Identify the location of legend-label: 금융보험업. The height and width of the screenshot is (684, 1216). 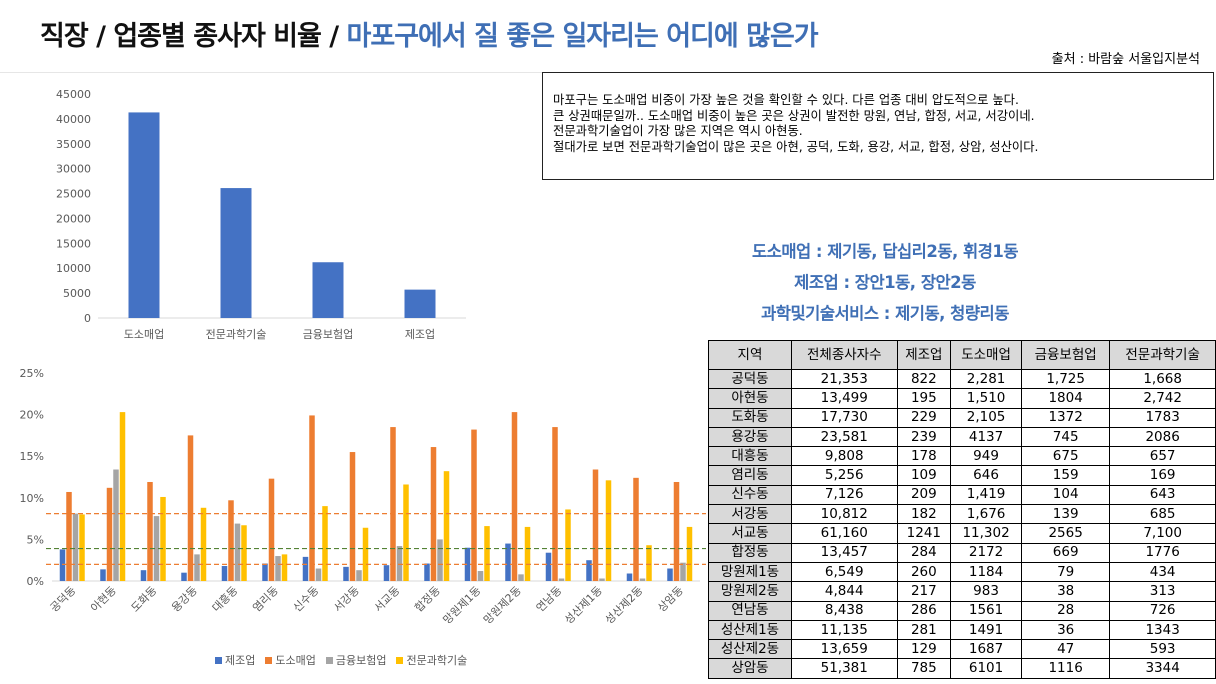
(361, 660).